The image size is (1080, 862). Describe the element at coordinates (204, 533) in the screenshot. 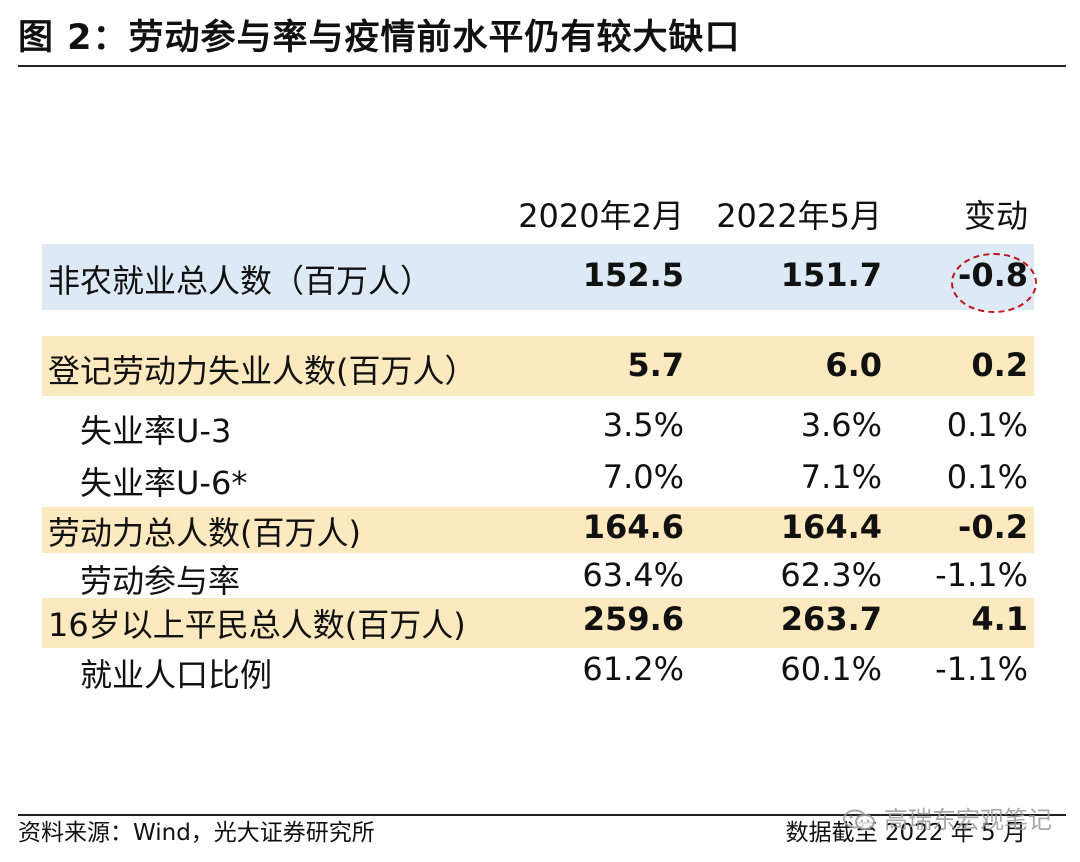

I see `row-label: 劳动力总人数(百万人)` at that location.